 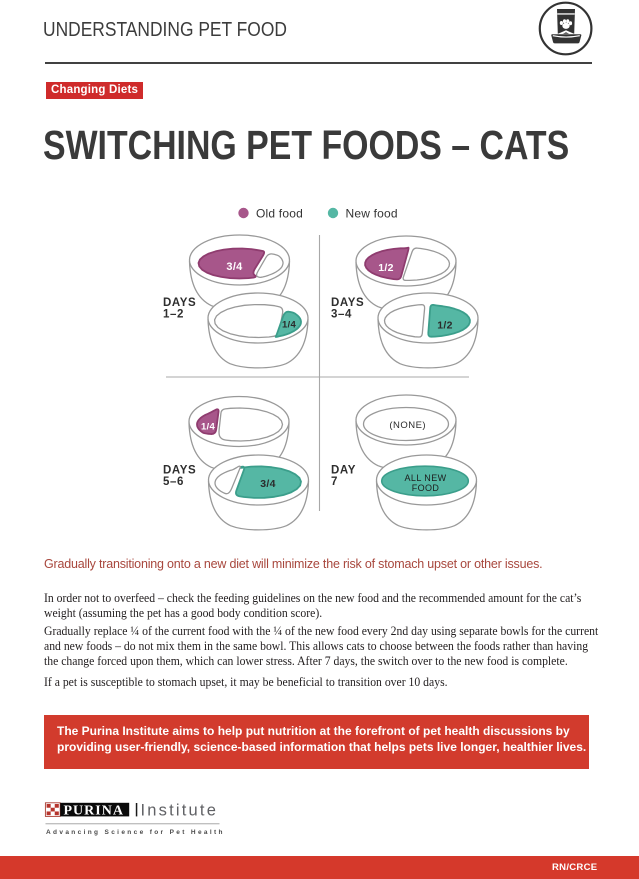 I want to click on svg-text: DAY, so click(x=343, y=471).